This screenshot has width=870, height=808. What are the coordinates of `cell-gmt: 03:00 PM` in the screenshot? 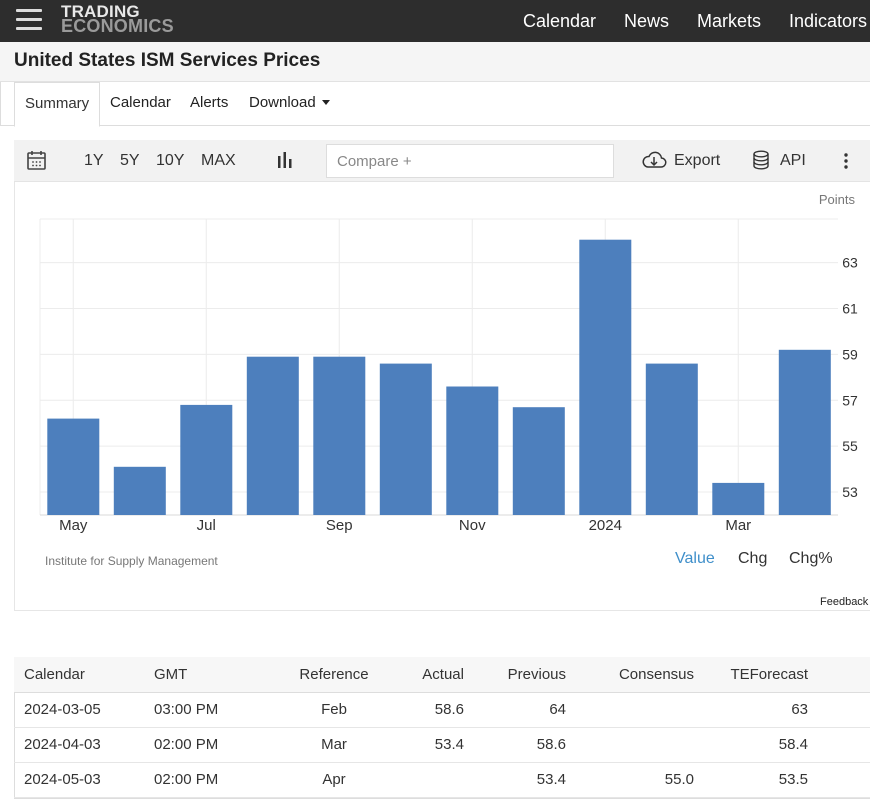 It's located at (214, 710).